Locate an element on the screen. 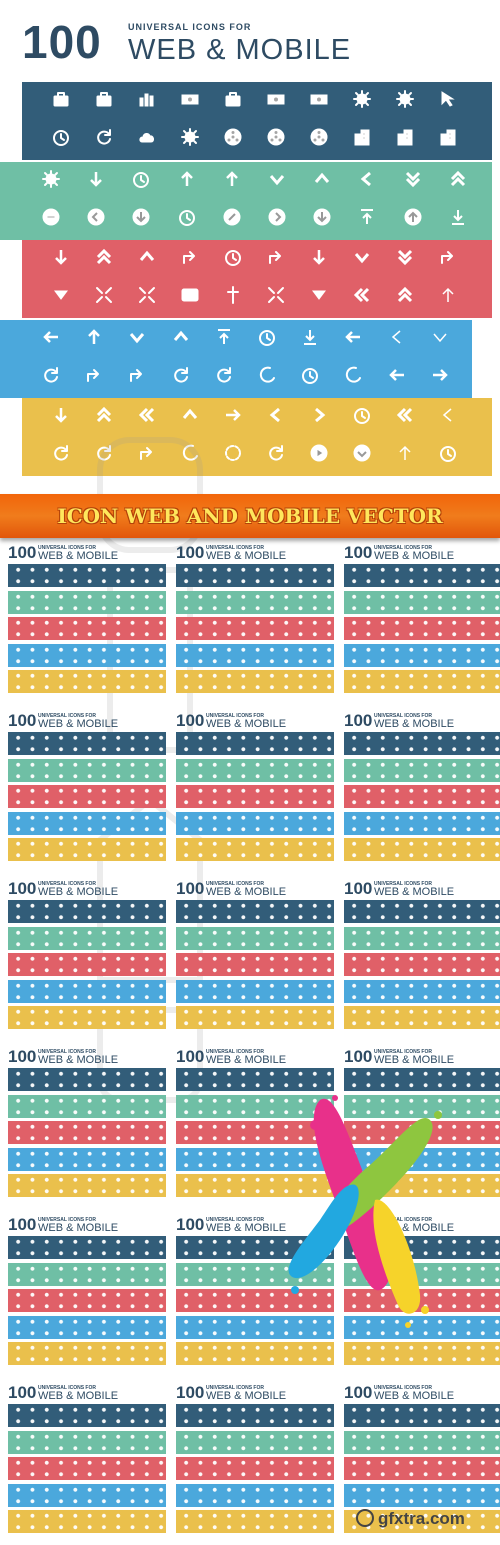 The width and height of the screenshot is (500, 1545). cycle-square-icon is located at coordinates (51, 375).